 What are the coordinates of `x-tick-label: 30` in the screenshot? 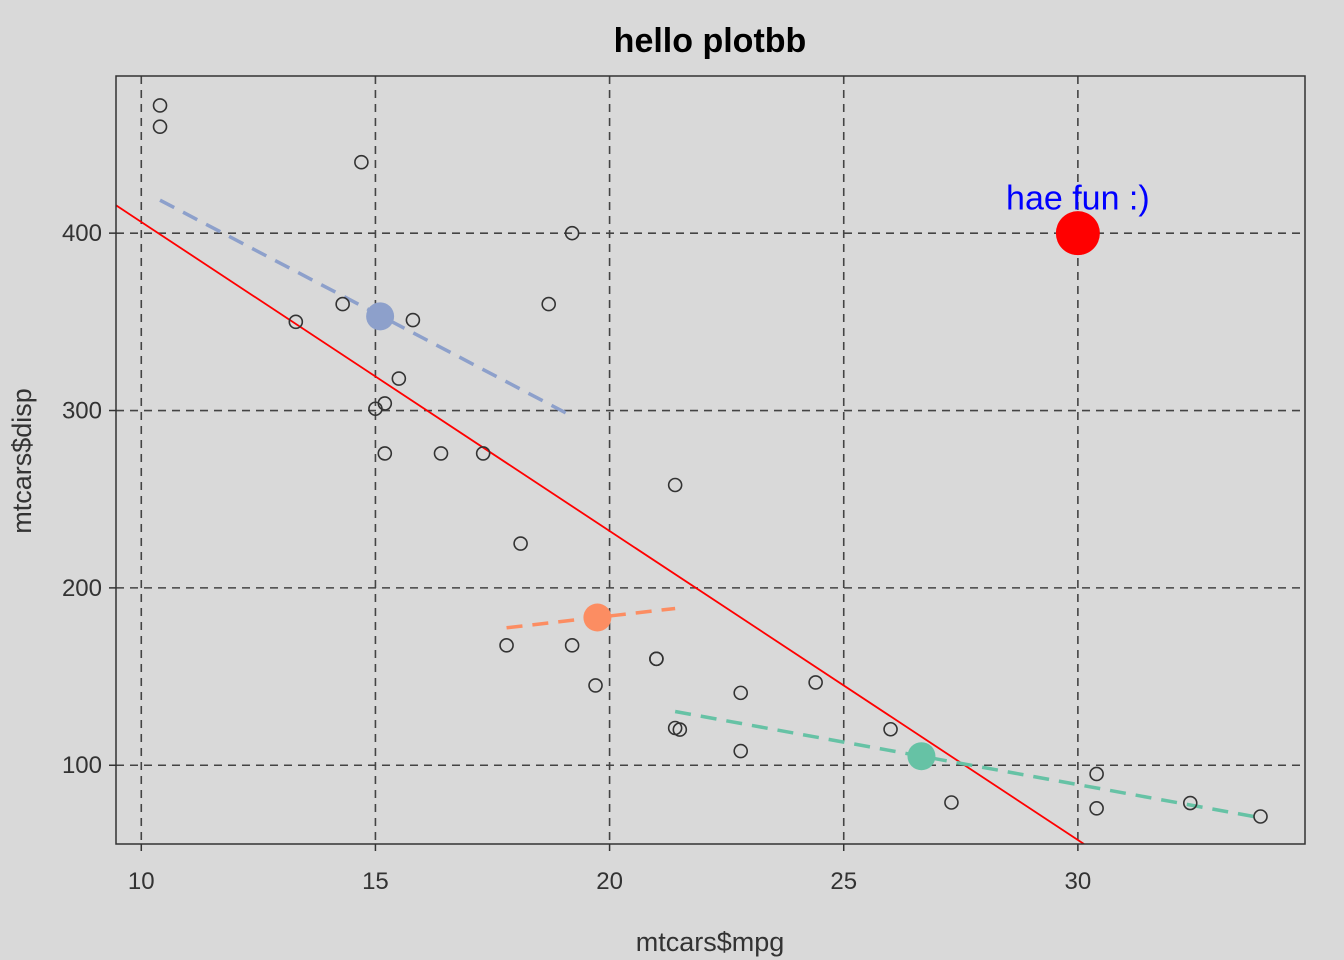 It's located at (1078, 881).